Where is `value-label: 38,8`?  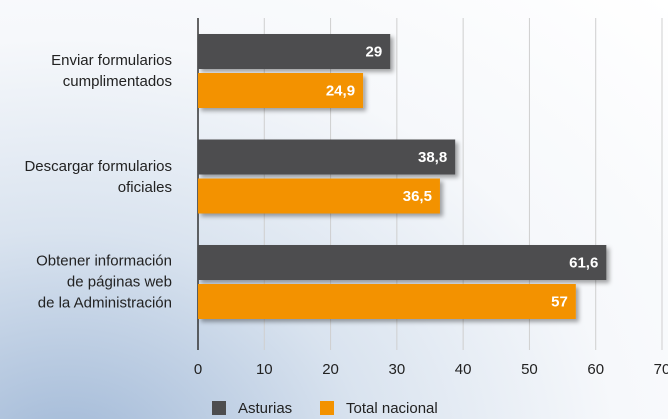 value-label: 38,8 is located at coordinates (432, 157).